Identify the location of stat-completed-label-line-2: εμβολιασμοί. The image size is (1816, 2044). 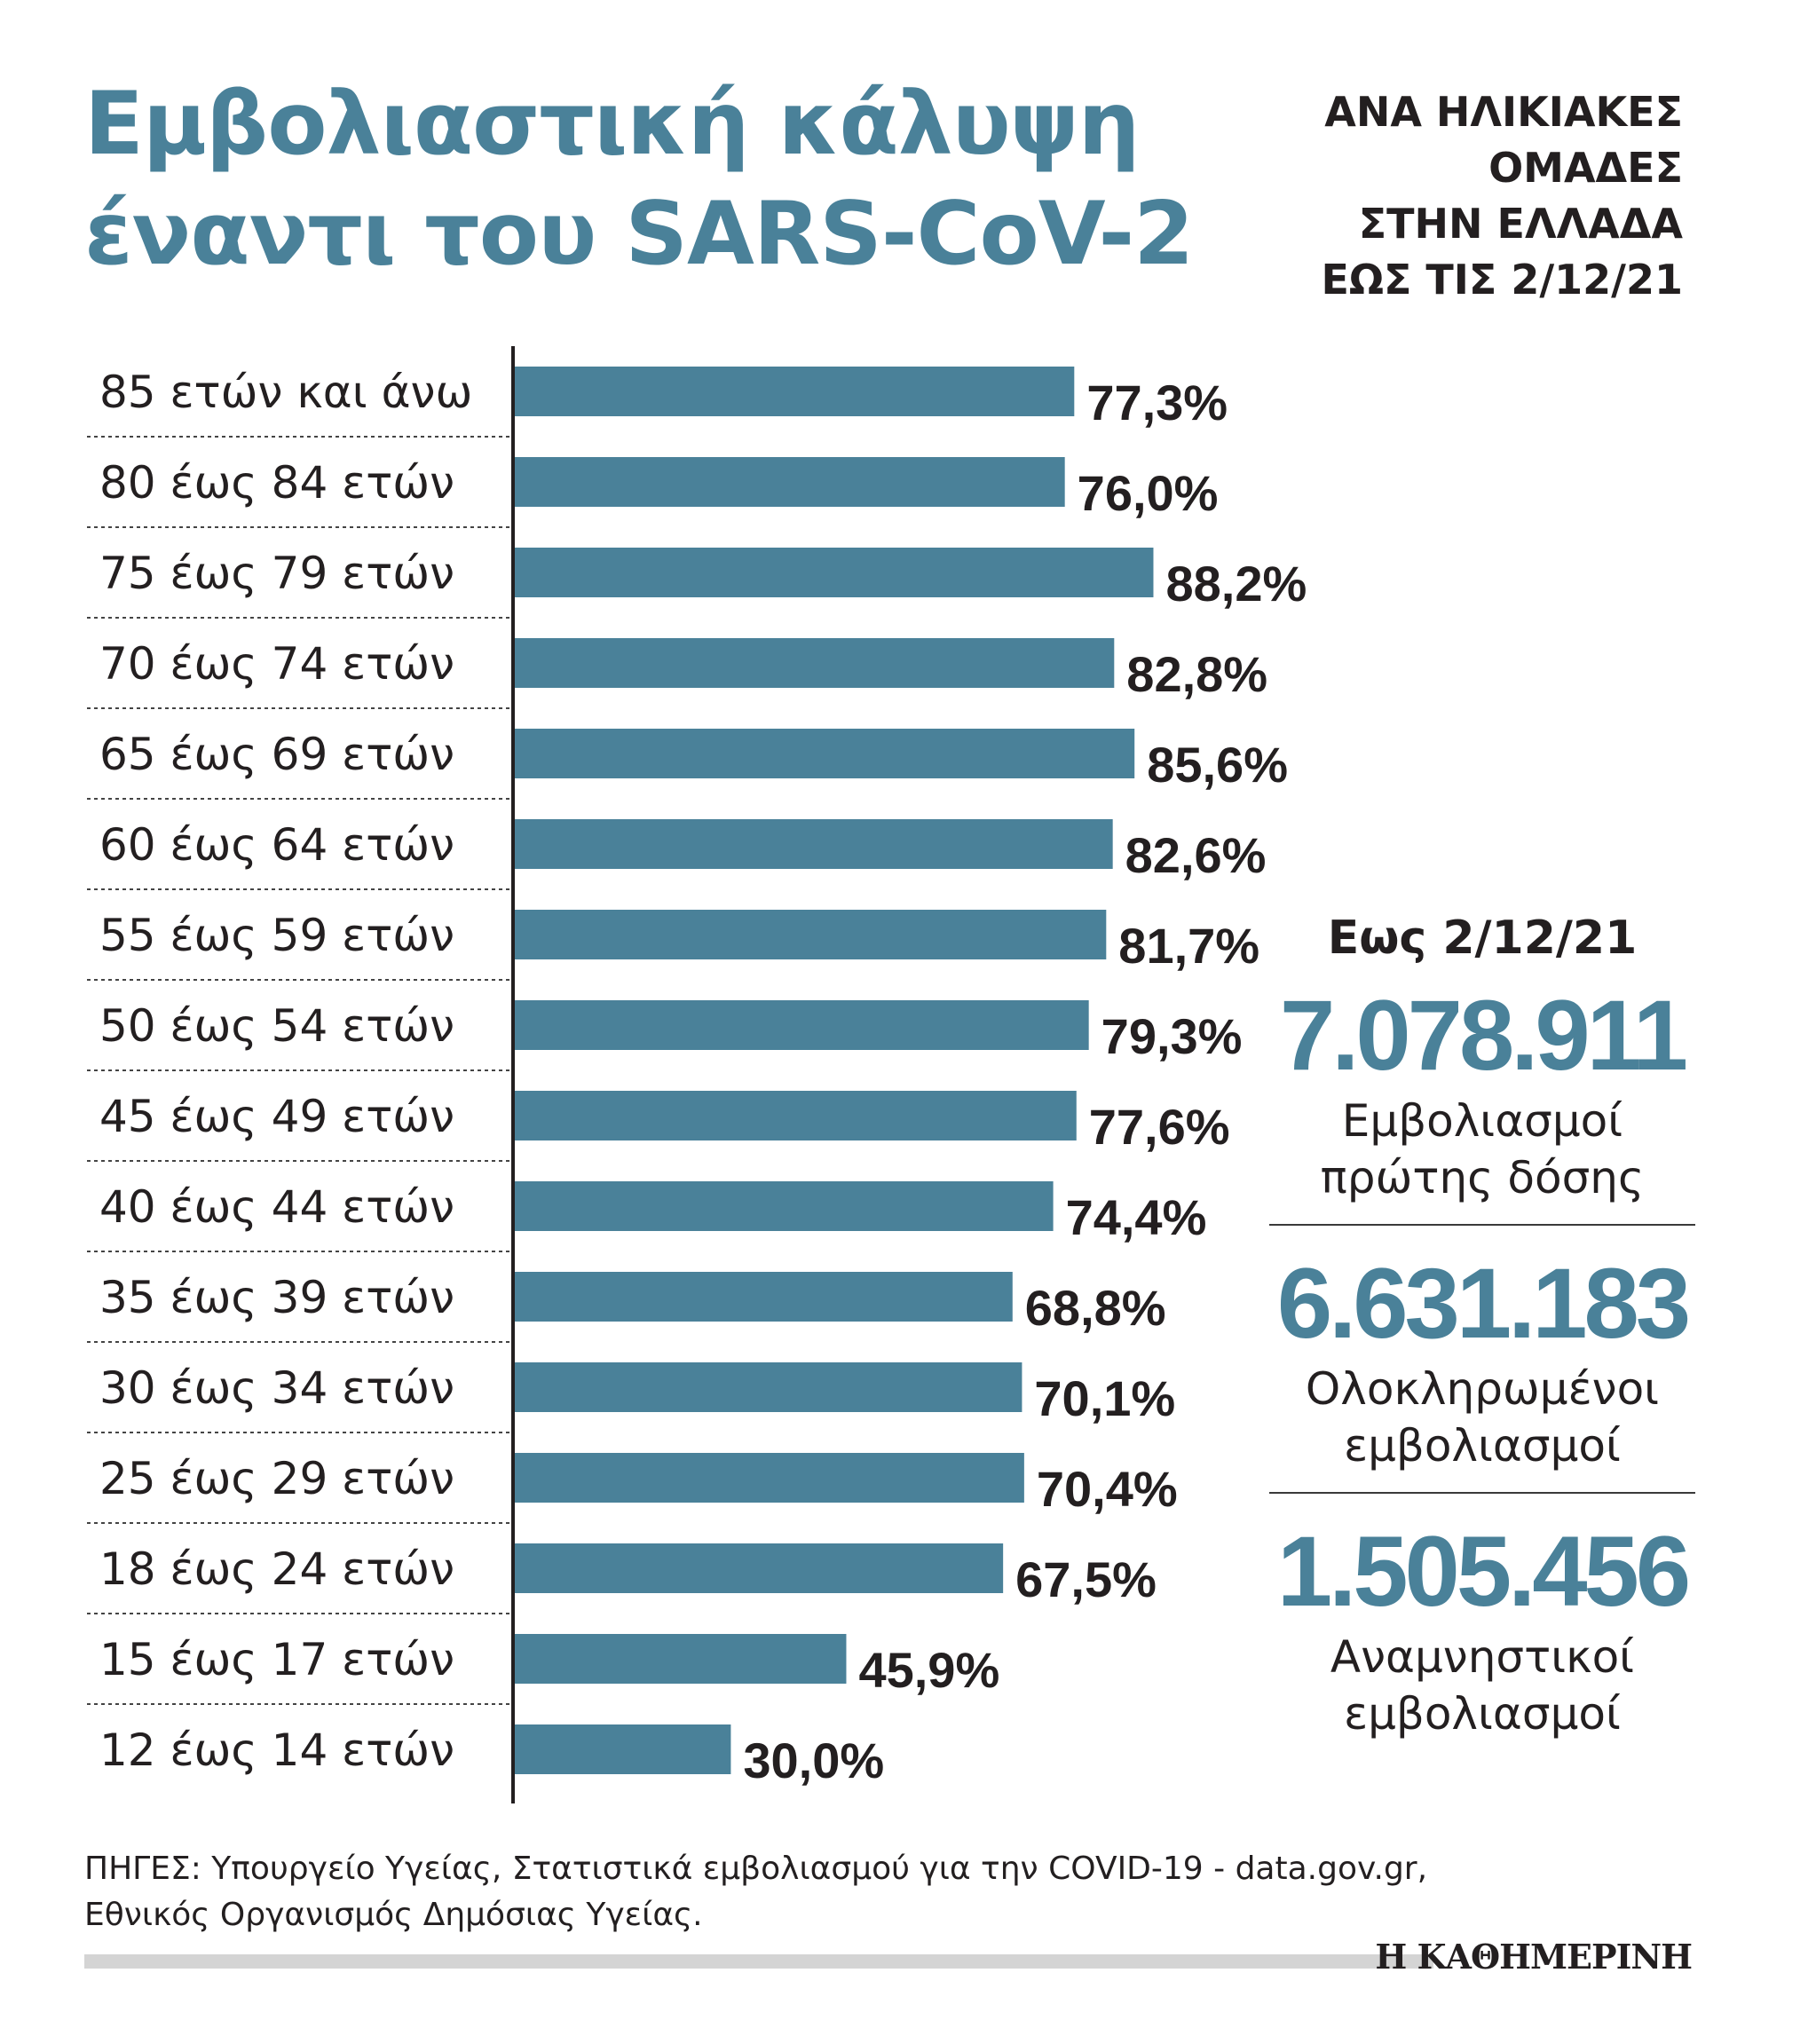
(1482, 1446).